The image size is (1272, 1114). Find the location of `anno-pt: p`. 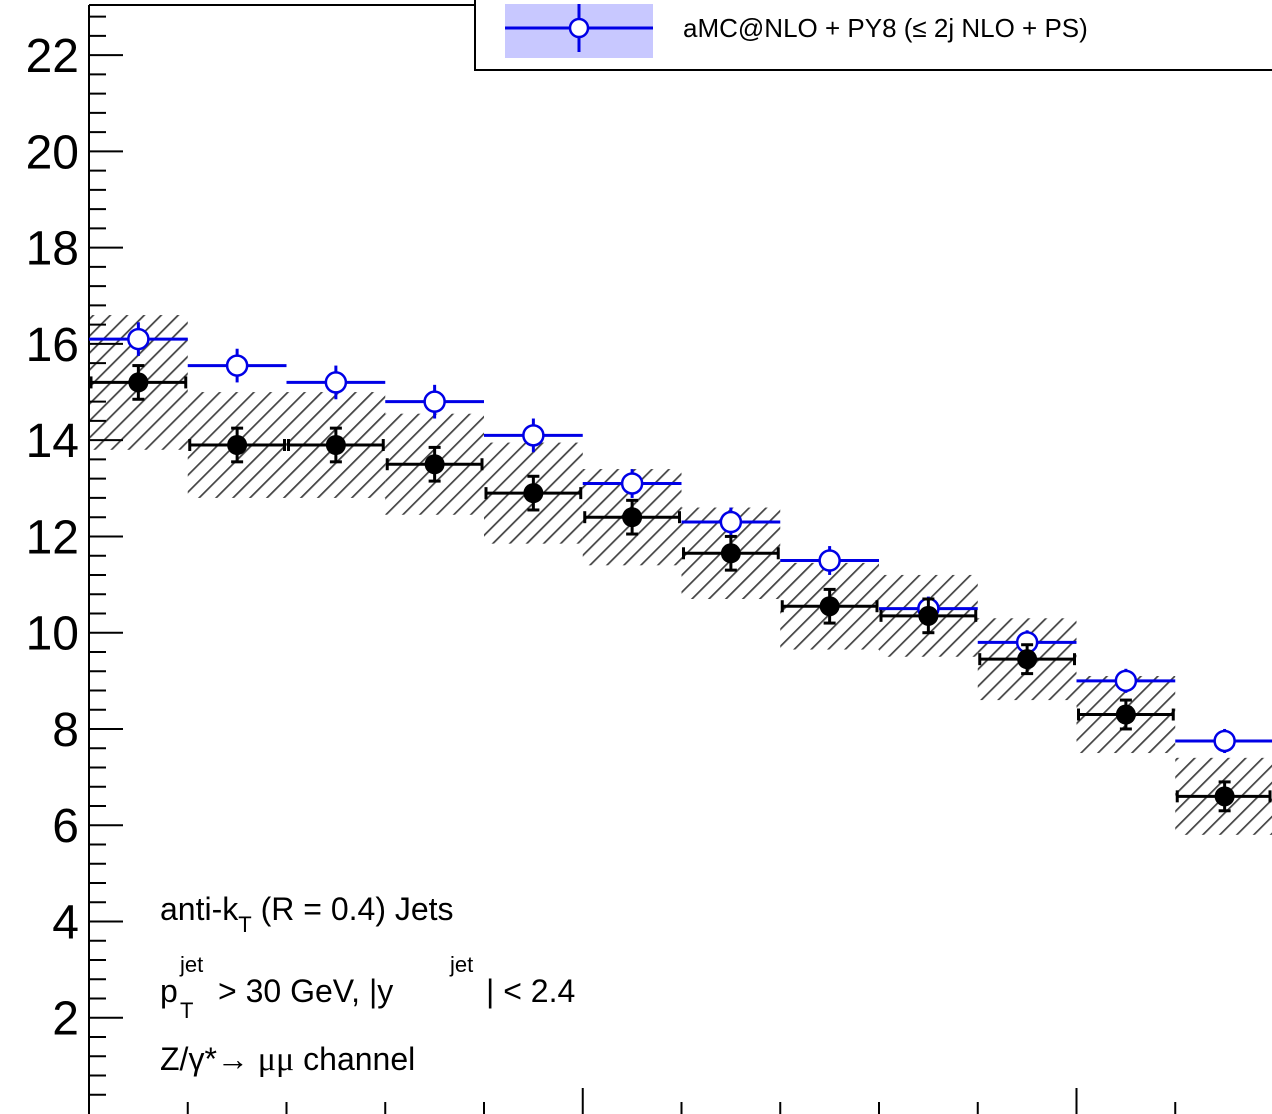

anno-pt: p is located at coordinates (169, 991).